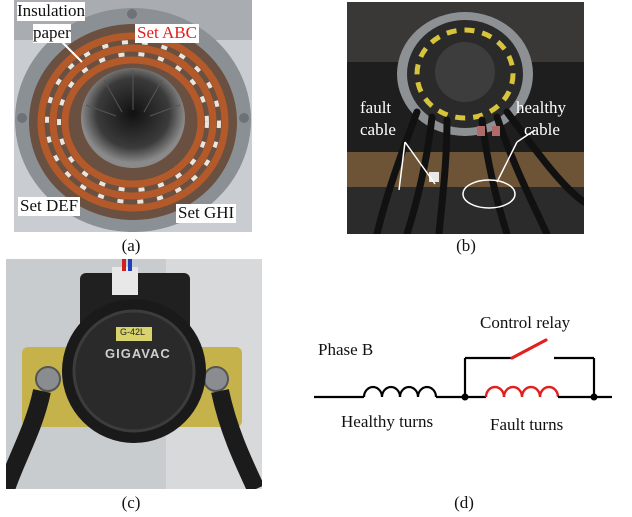 The width and height of the screenshot is (632, 517). Describe the element at coordinates (376, 107) in the screenshot. I see `fault-cable-label-line1: fault` at that location.